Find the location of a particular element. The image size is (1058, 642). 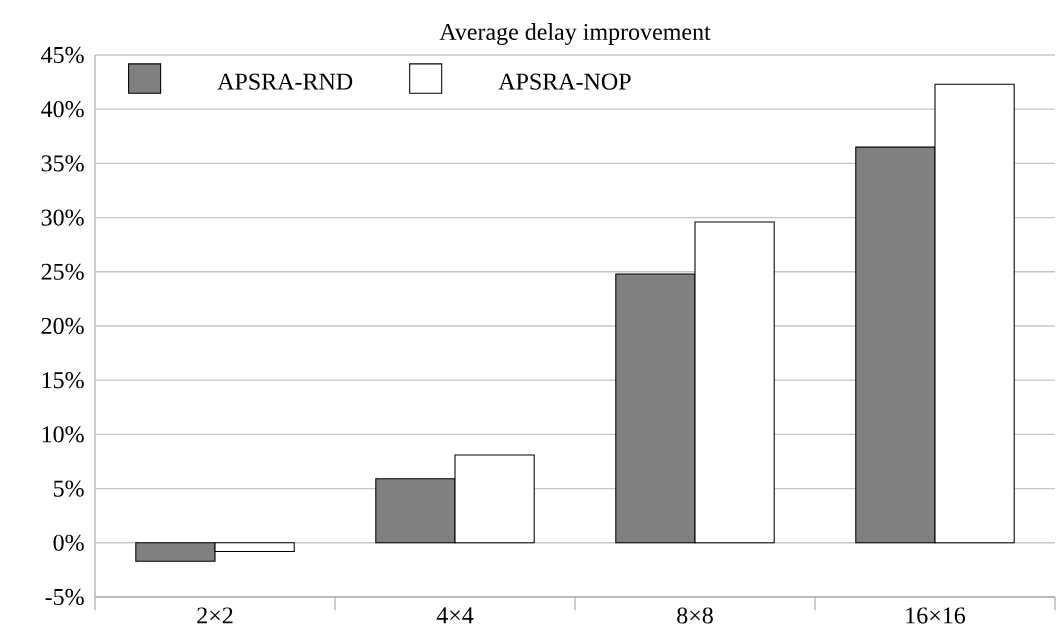

y-tick-label: 45% is located at coordinates (62, 55).